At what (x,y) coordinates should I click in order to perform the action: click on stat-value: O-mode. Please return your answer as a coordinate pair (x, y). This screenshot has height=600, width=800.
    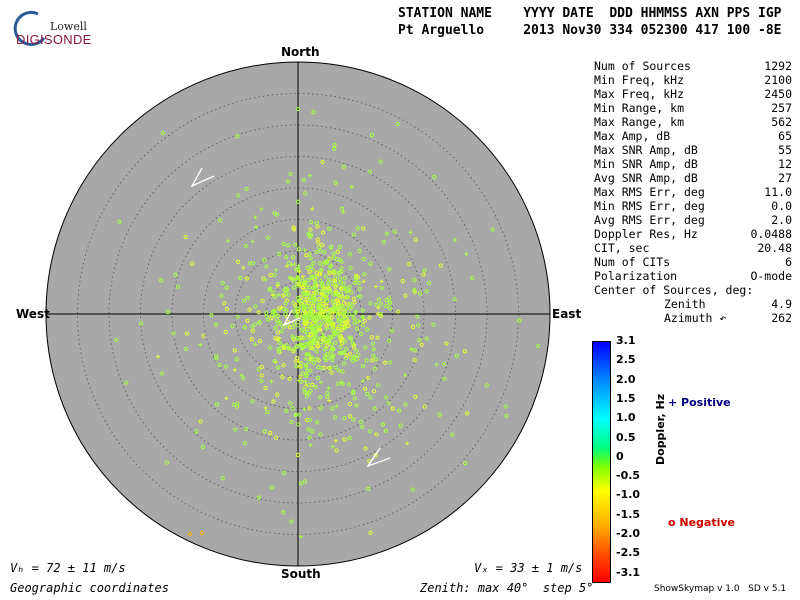
    Looking at the image, I should click on (771, 276).